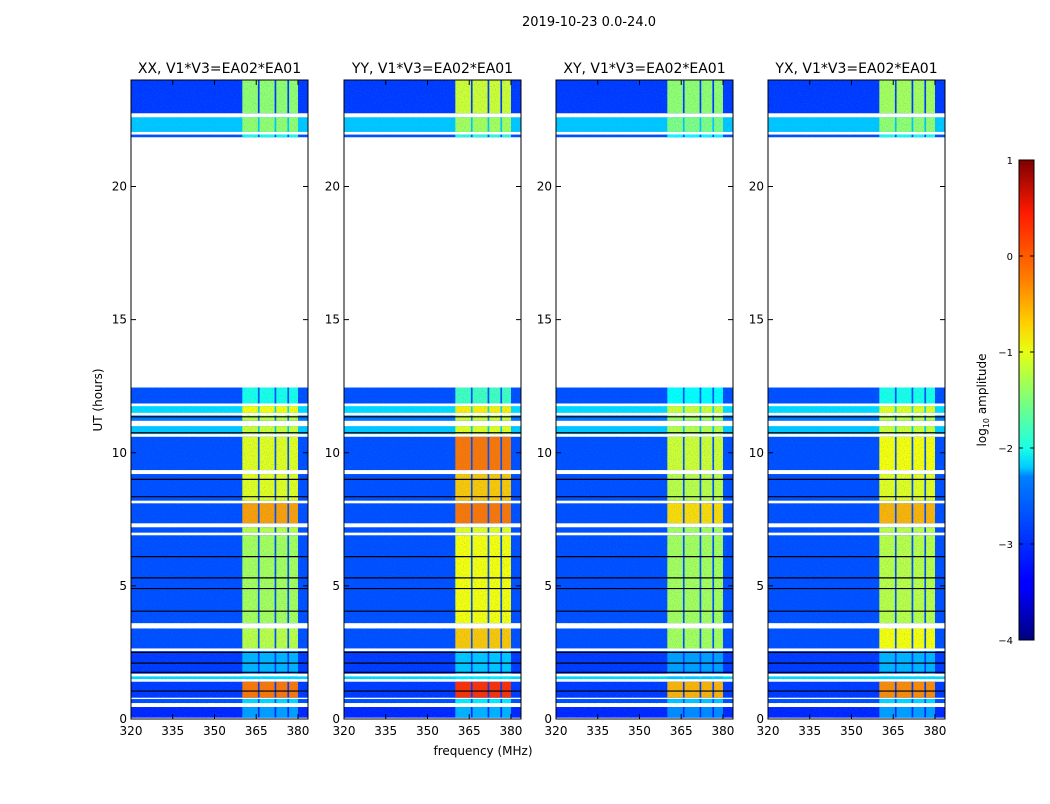 The width and height of the screenshot is (1050, 804). I want to click on colorbar-tick-label: 0, so click(1010, 257).